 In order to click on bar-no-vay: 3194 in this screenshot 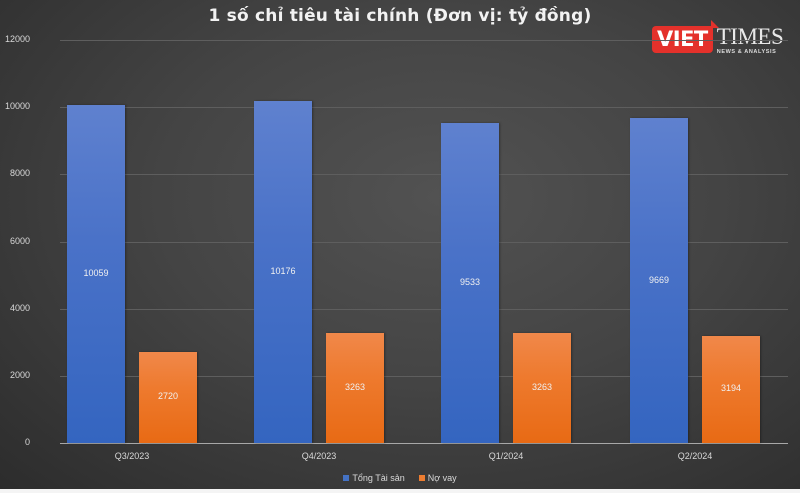, I will do `click(731, 389)`.